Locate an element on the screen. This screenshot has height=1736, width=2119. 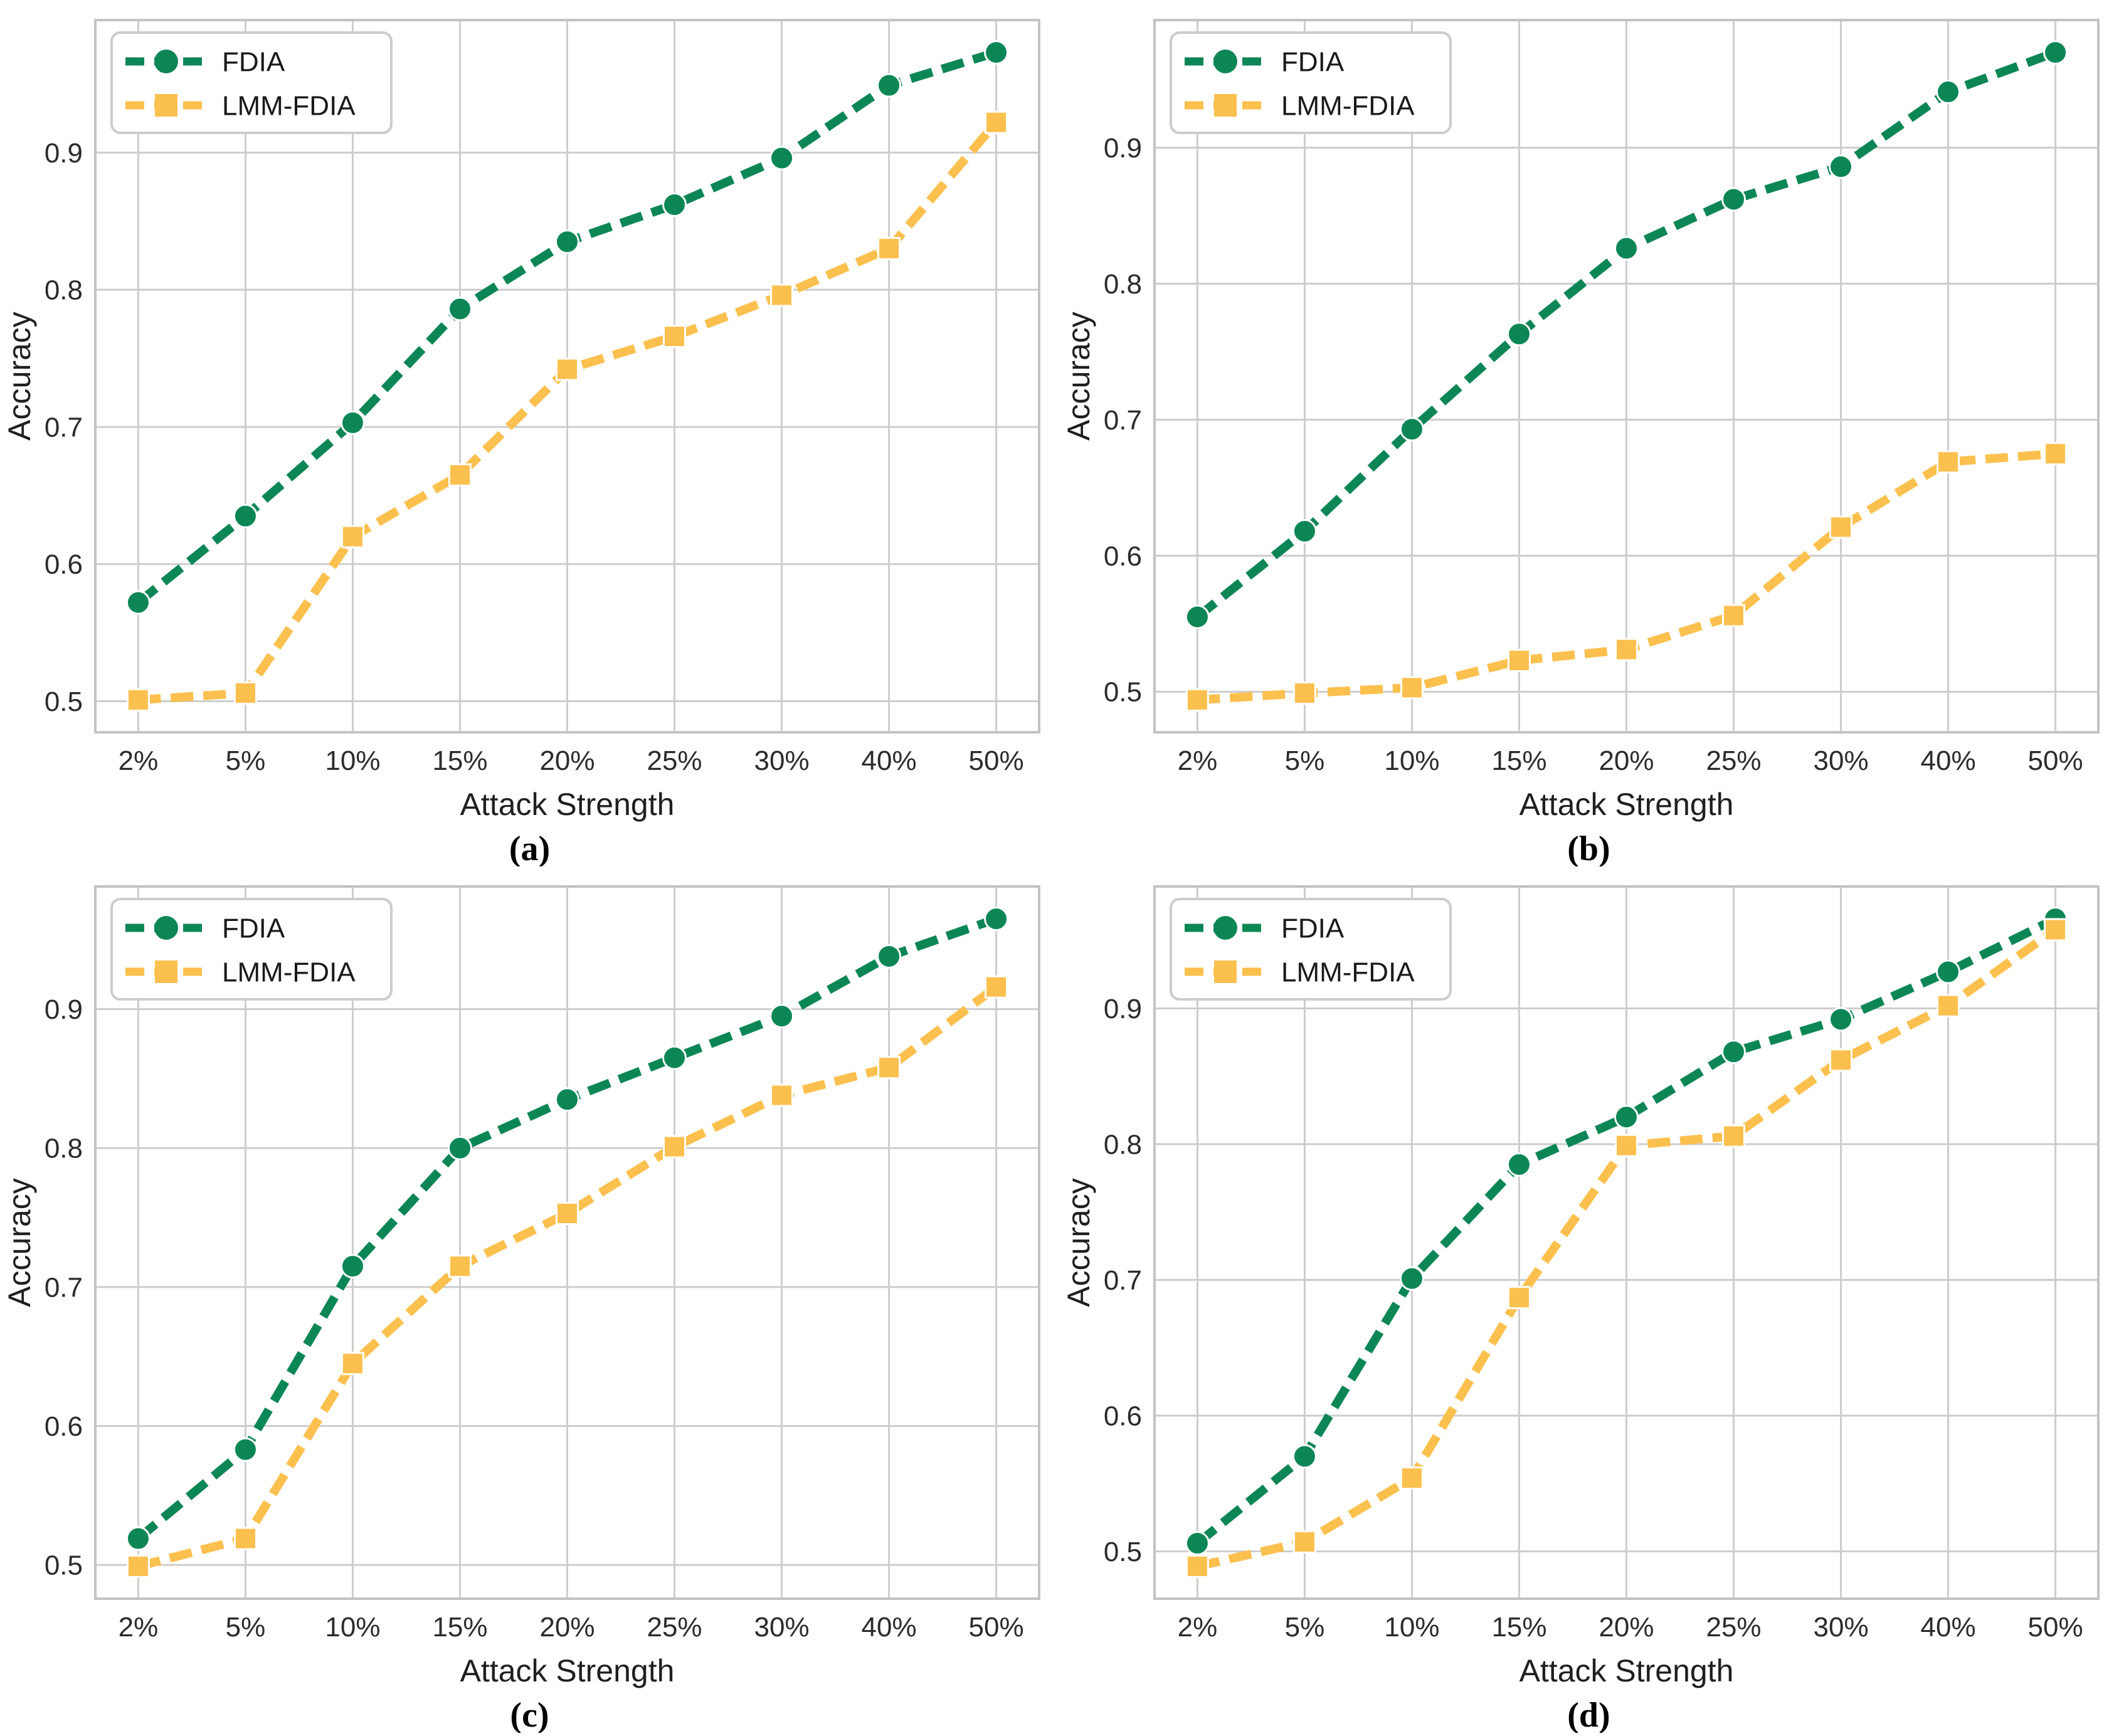
subfigure-caption: (a) is located at coordinates (529, 847).